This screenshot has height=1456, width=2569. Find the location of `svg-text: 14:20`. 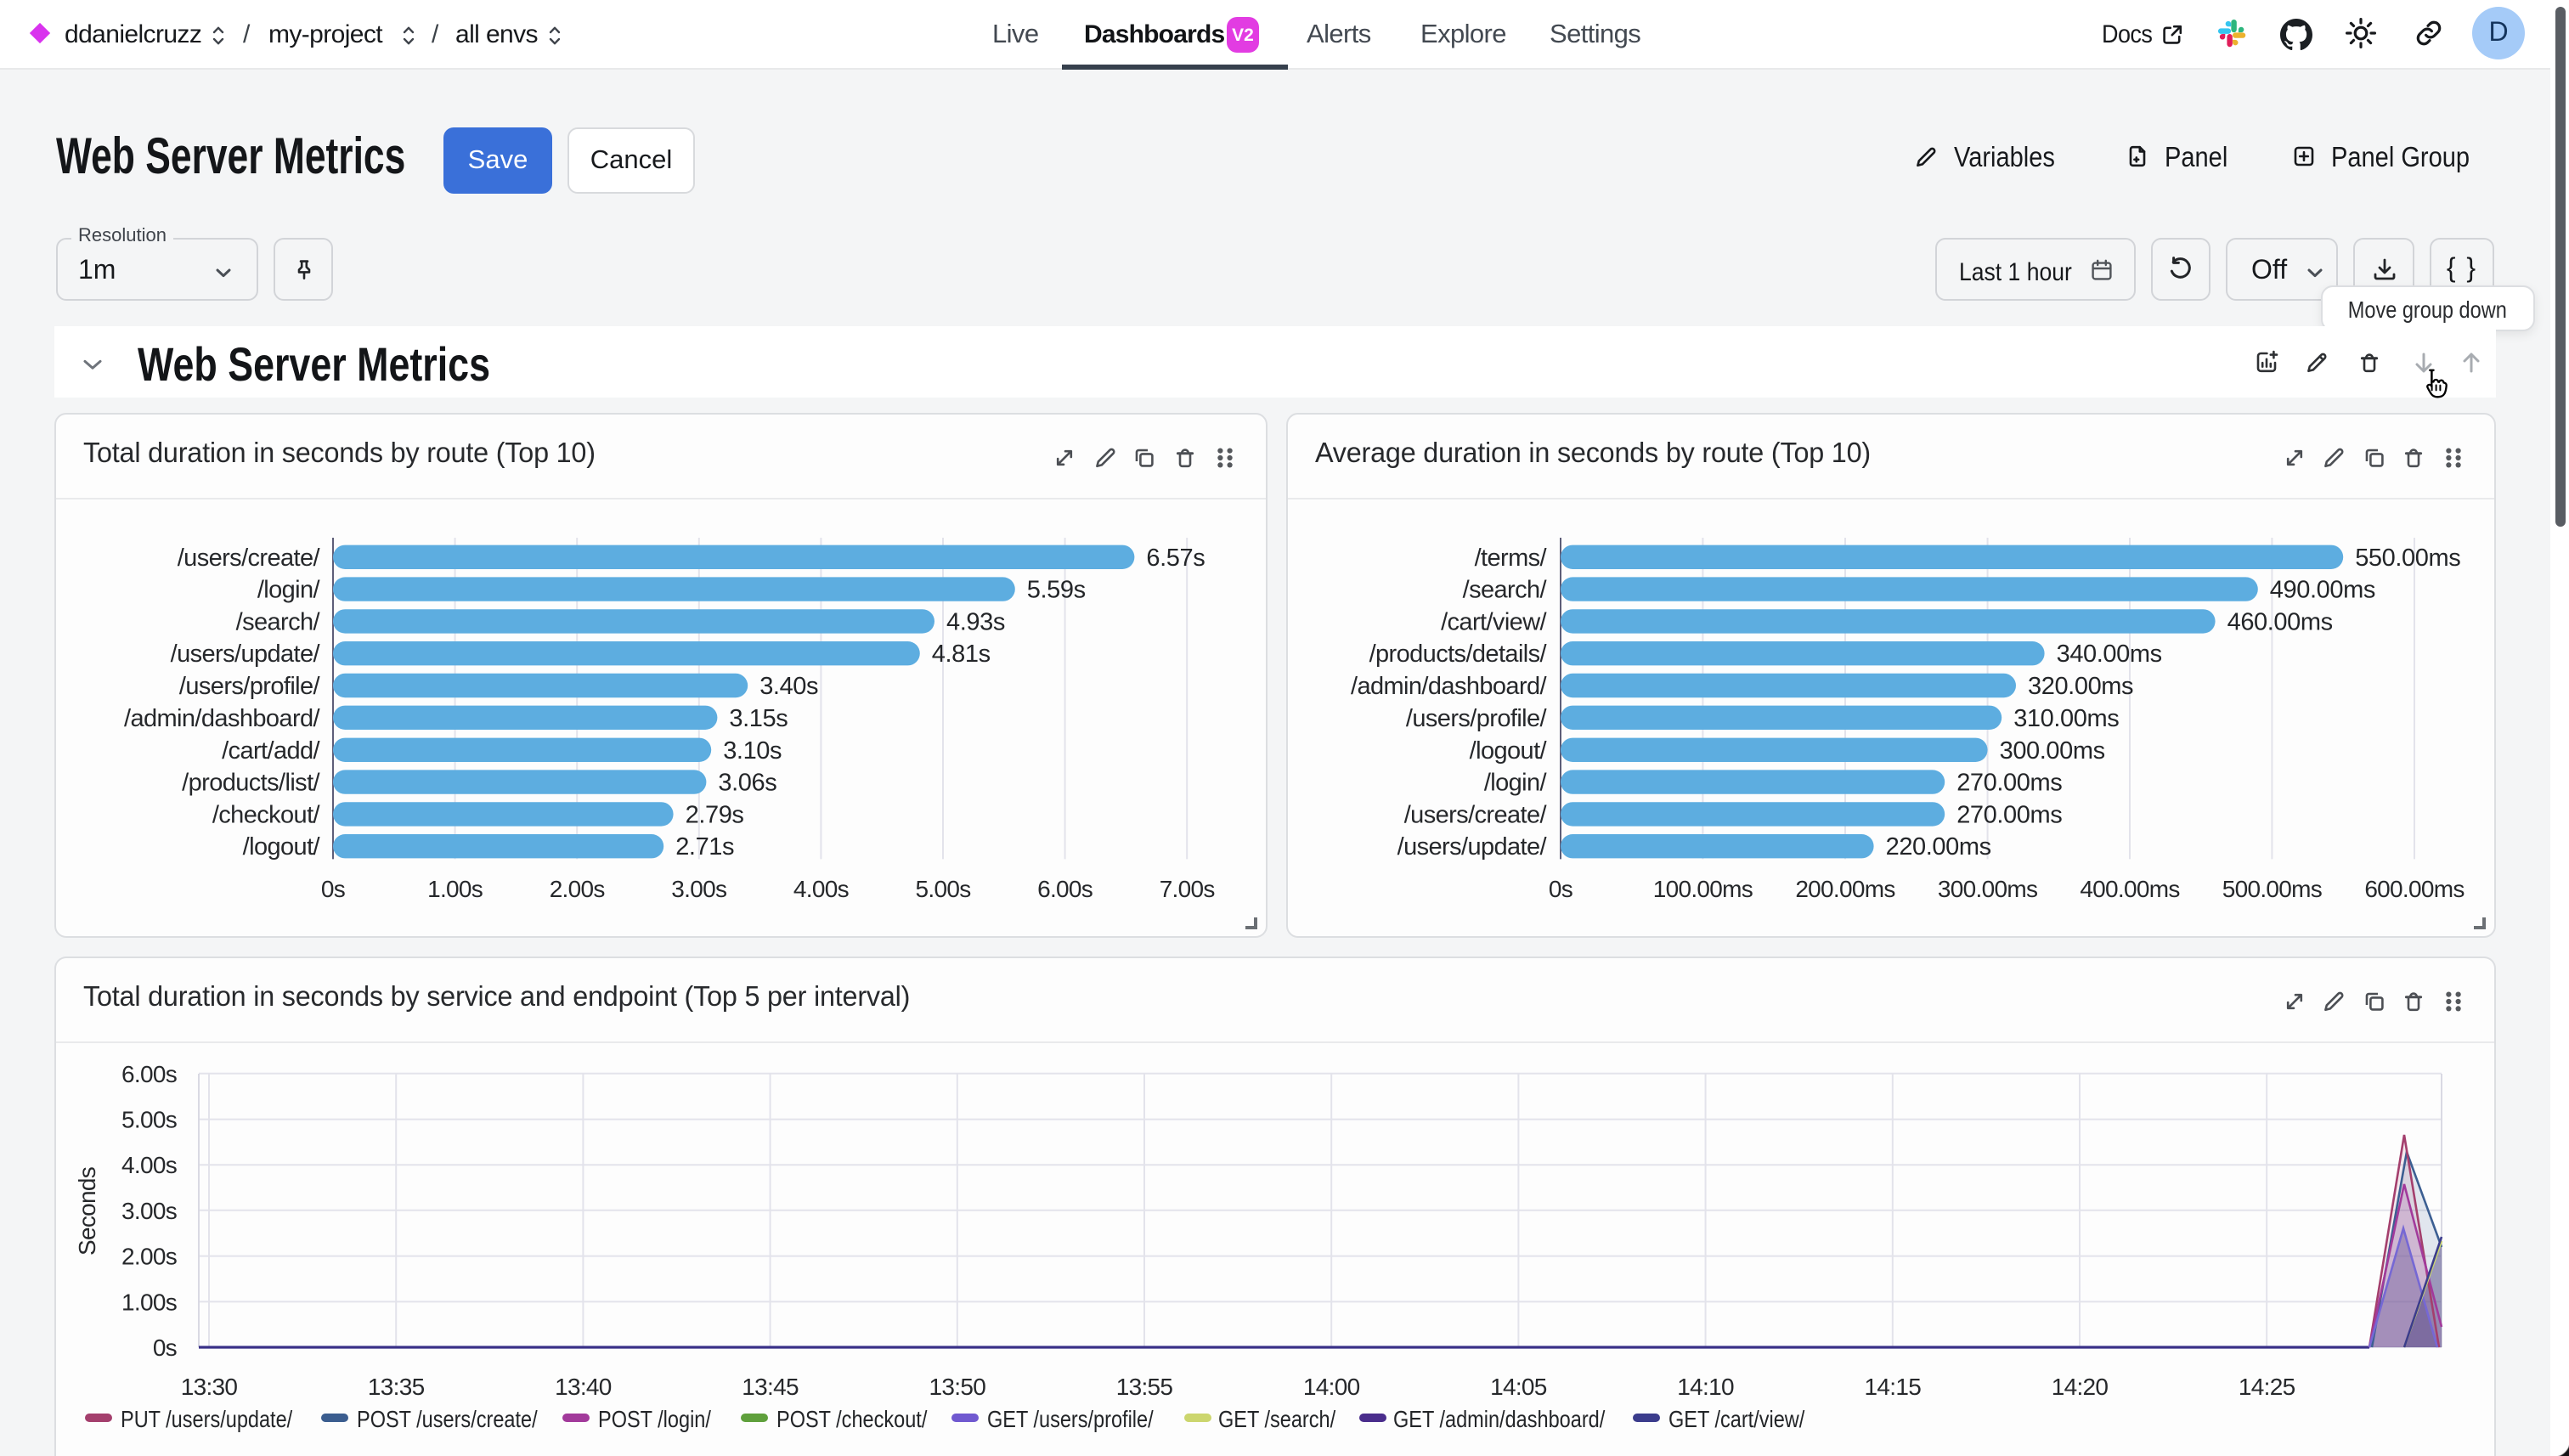

svg-text: 14:20 is located at coordinates (2080, 1387).